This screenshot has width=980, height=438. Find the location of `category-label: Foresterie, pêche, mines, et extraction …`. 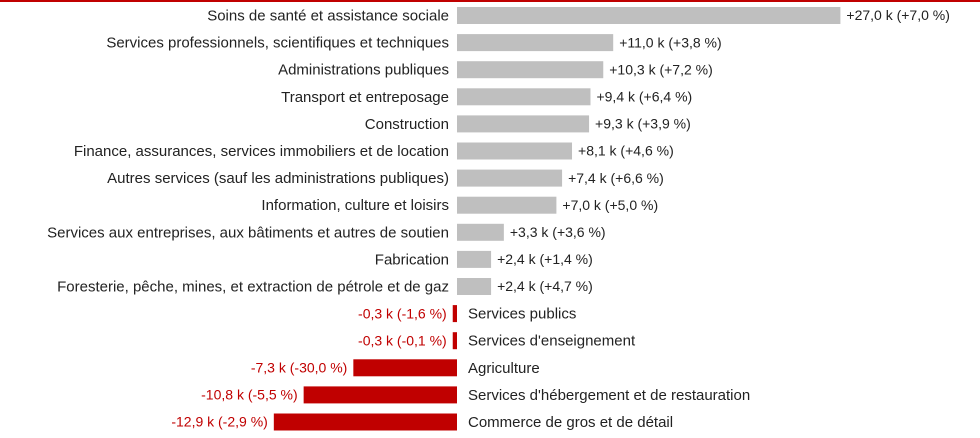

category-label: Foresterie, pêche, mines, et extraction … is located at coordinates (253, 286).